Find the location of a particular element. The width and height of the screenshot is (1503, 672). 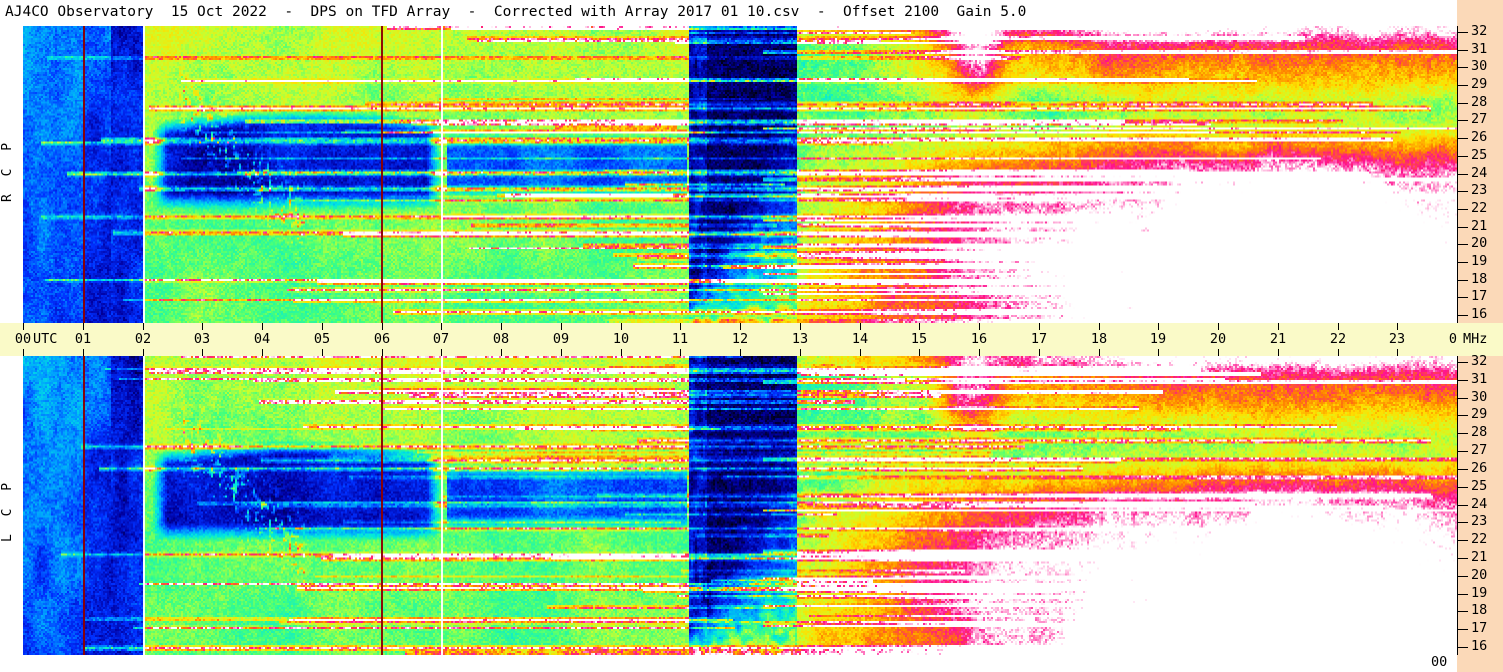

freq-tick-label: 28 is located at coordinates (1479, 102).